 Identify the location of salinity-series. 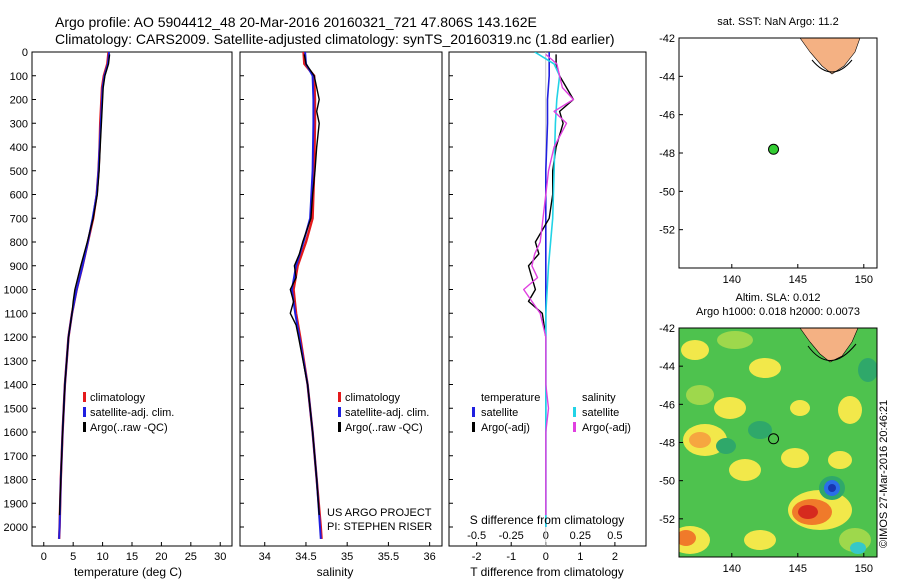
(306, 295).